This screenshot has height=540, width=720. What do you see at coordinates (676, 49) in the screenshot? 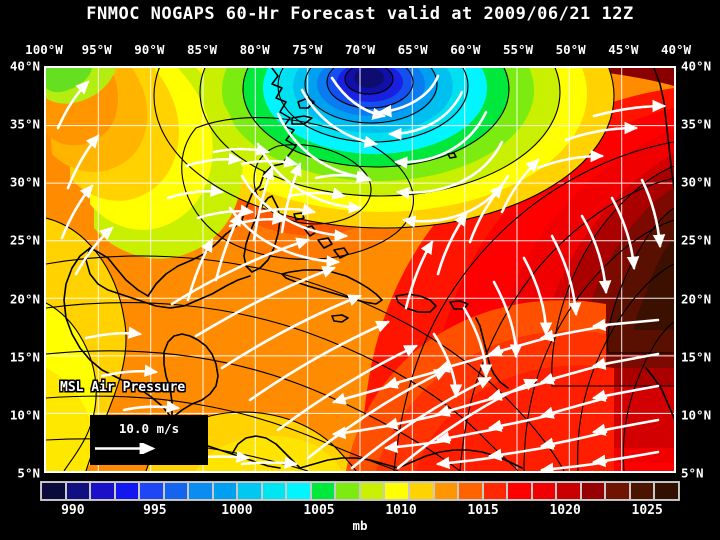
I see `lon-tick-label-top: 40°W` at bounding box center [676, 49].